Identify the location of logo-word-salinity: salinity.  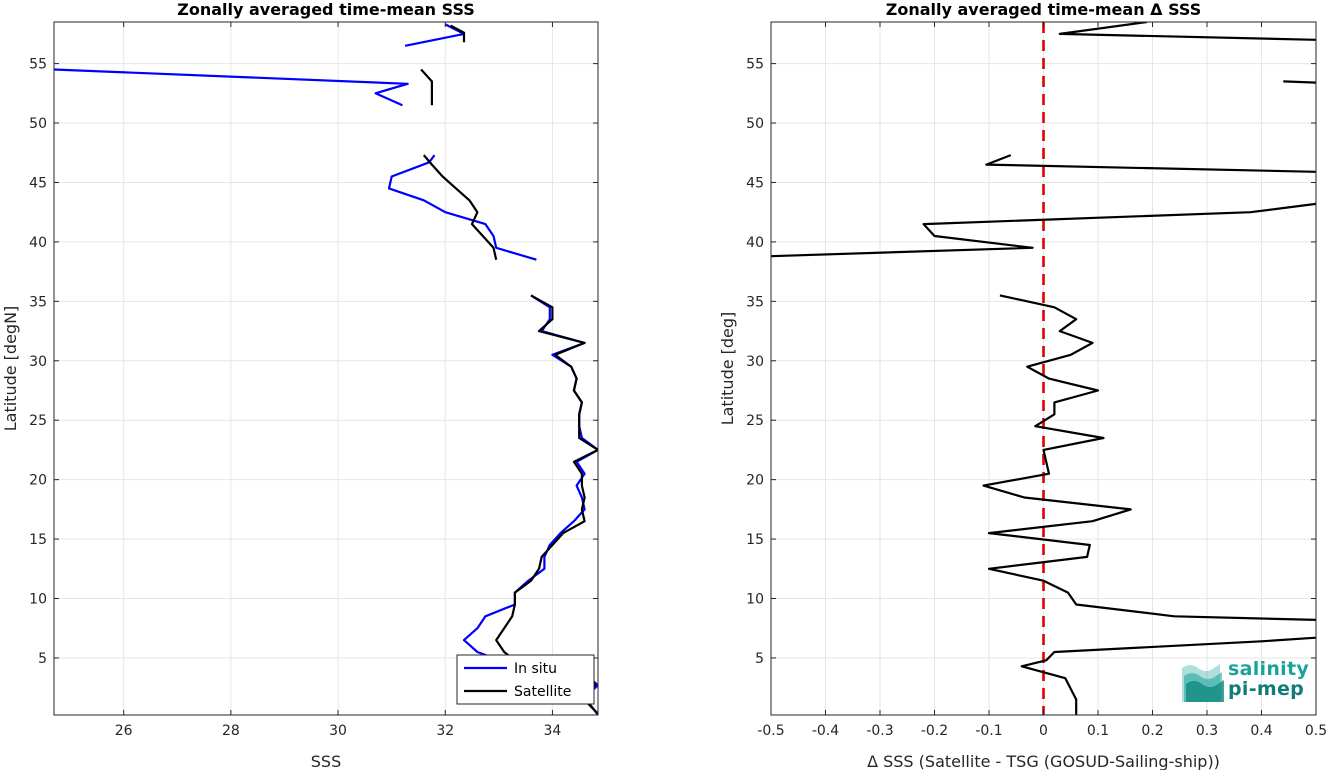
(1269, 669).